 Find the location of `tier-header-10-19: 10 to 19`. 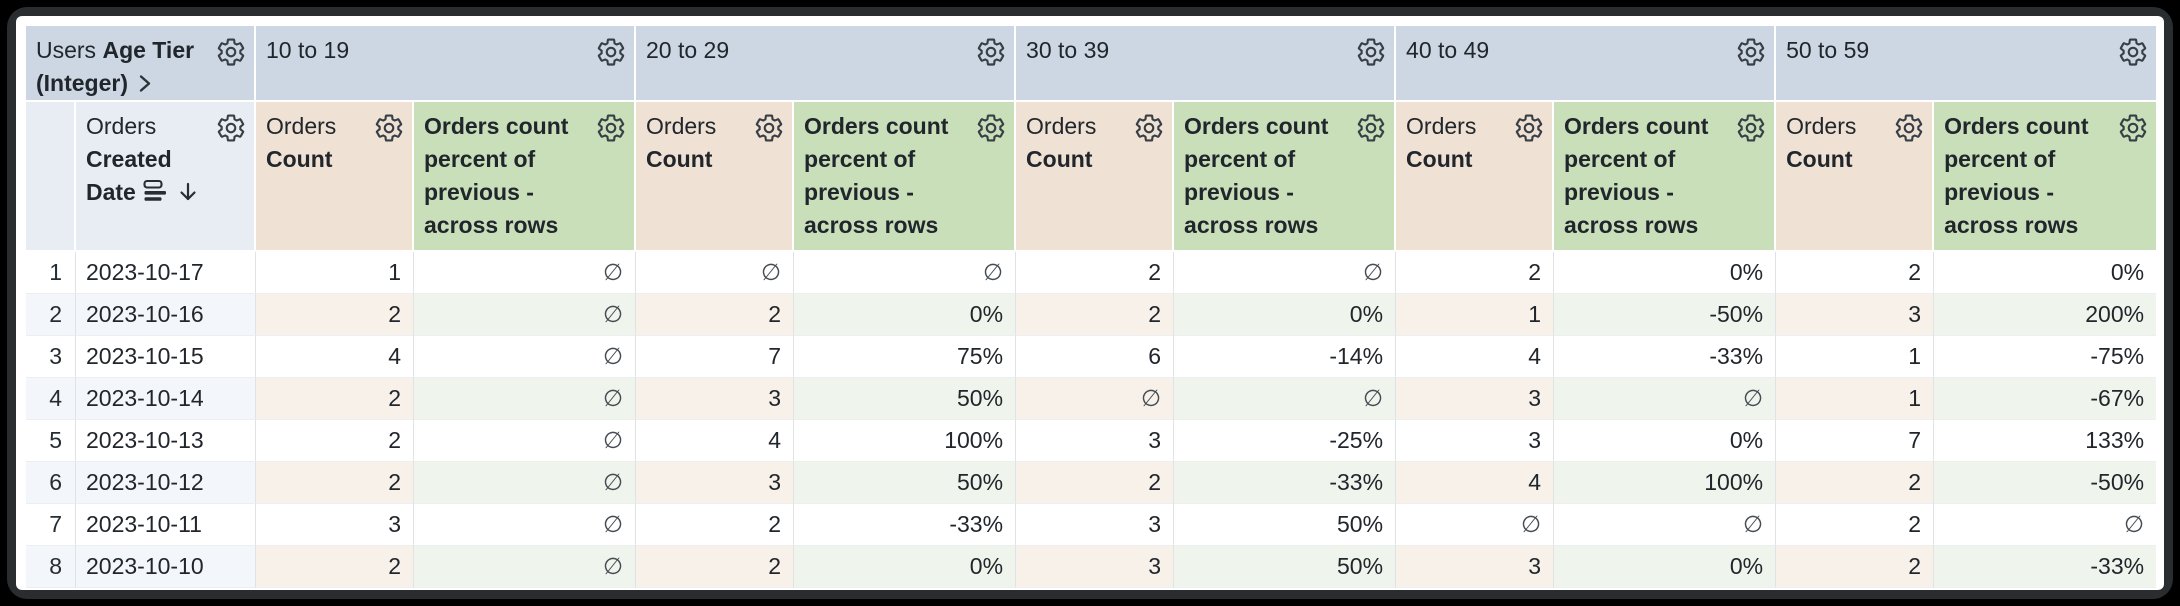

tier-header-10-19: 10 to 19 is located at coordinates (446, 64).